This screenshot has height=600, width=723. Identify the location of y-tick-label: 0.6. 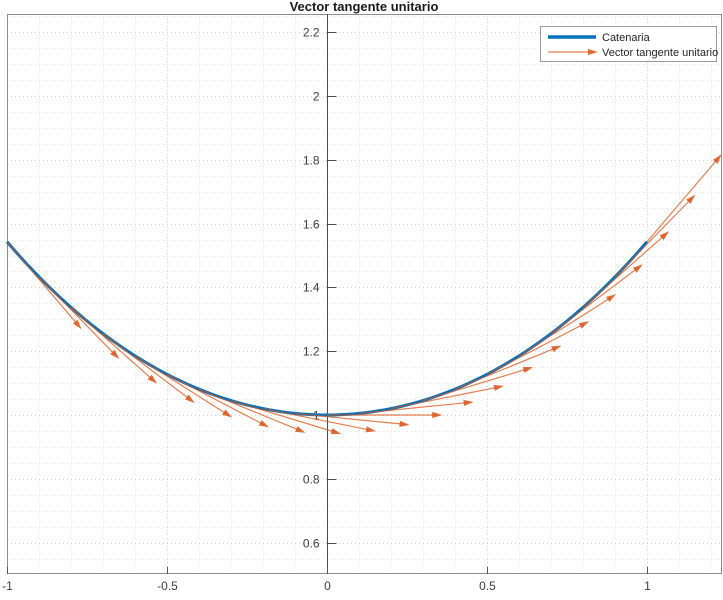
(311, 544).